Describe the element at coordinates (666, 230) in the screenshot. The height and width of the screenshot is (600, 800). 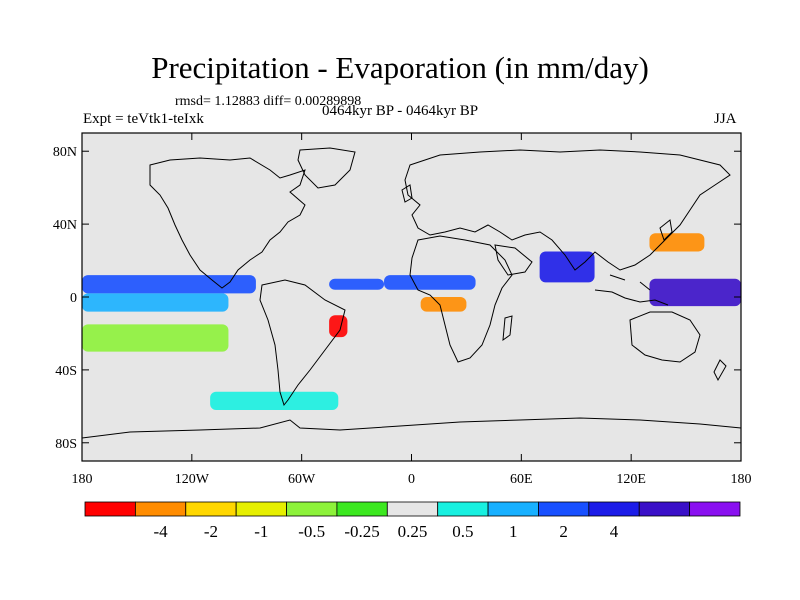
I see `japan-coast` at that location.